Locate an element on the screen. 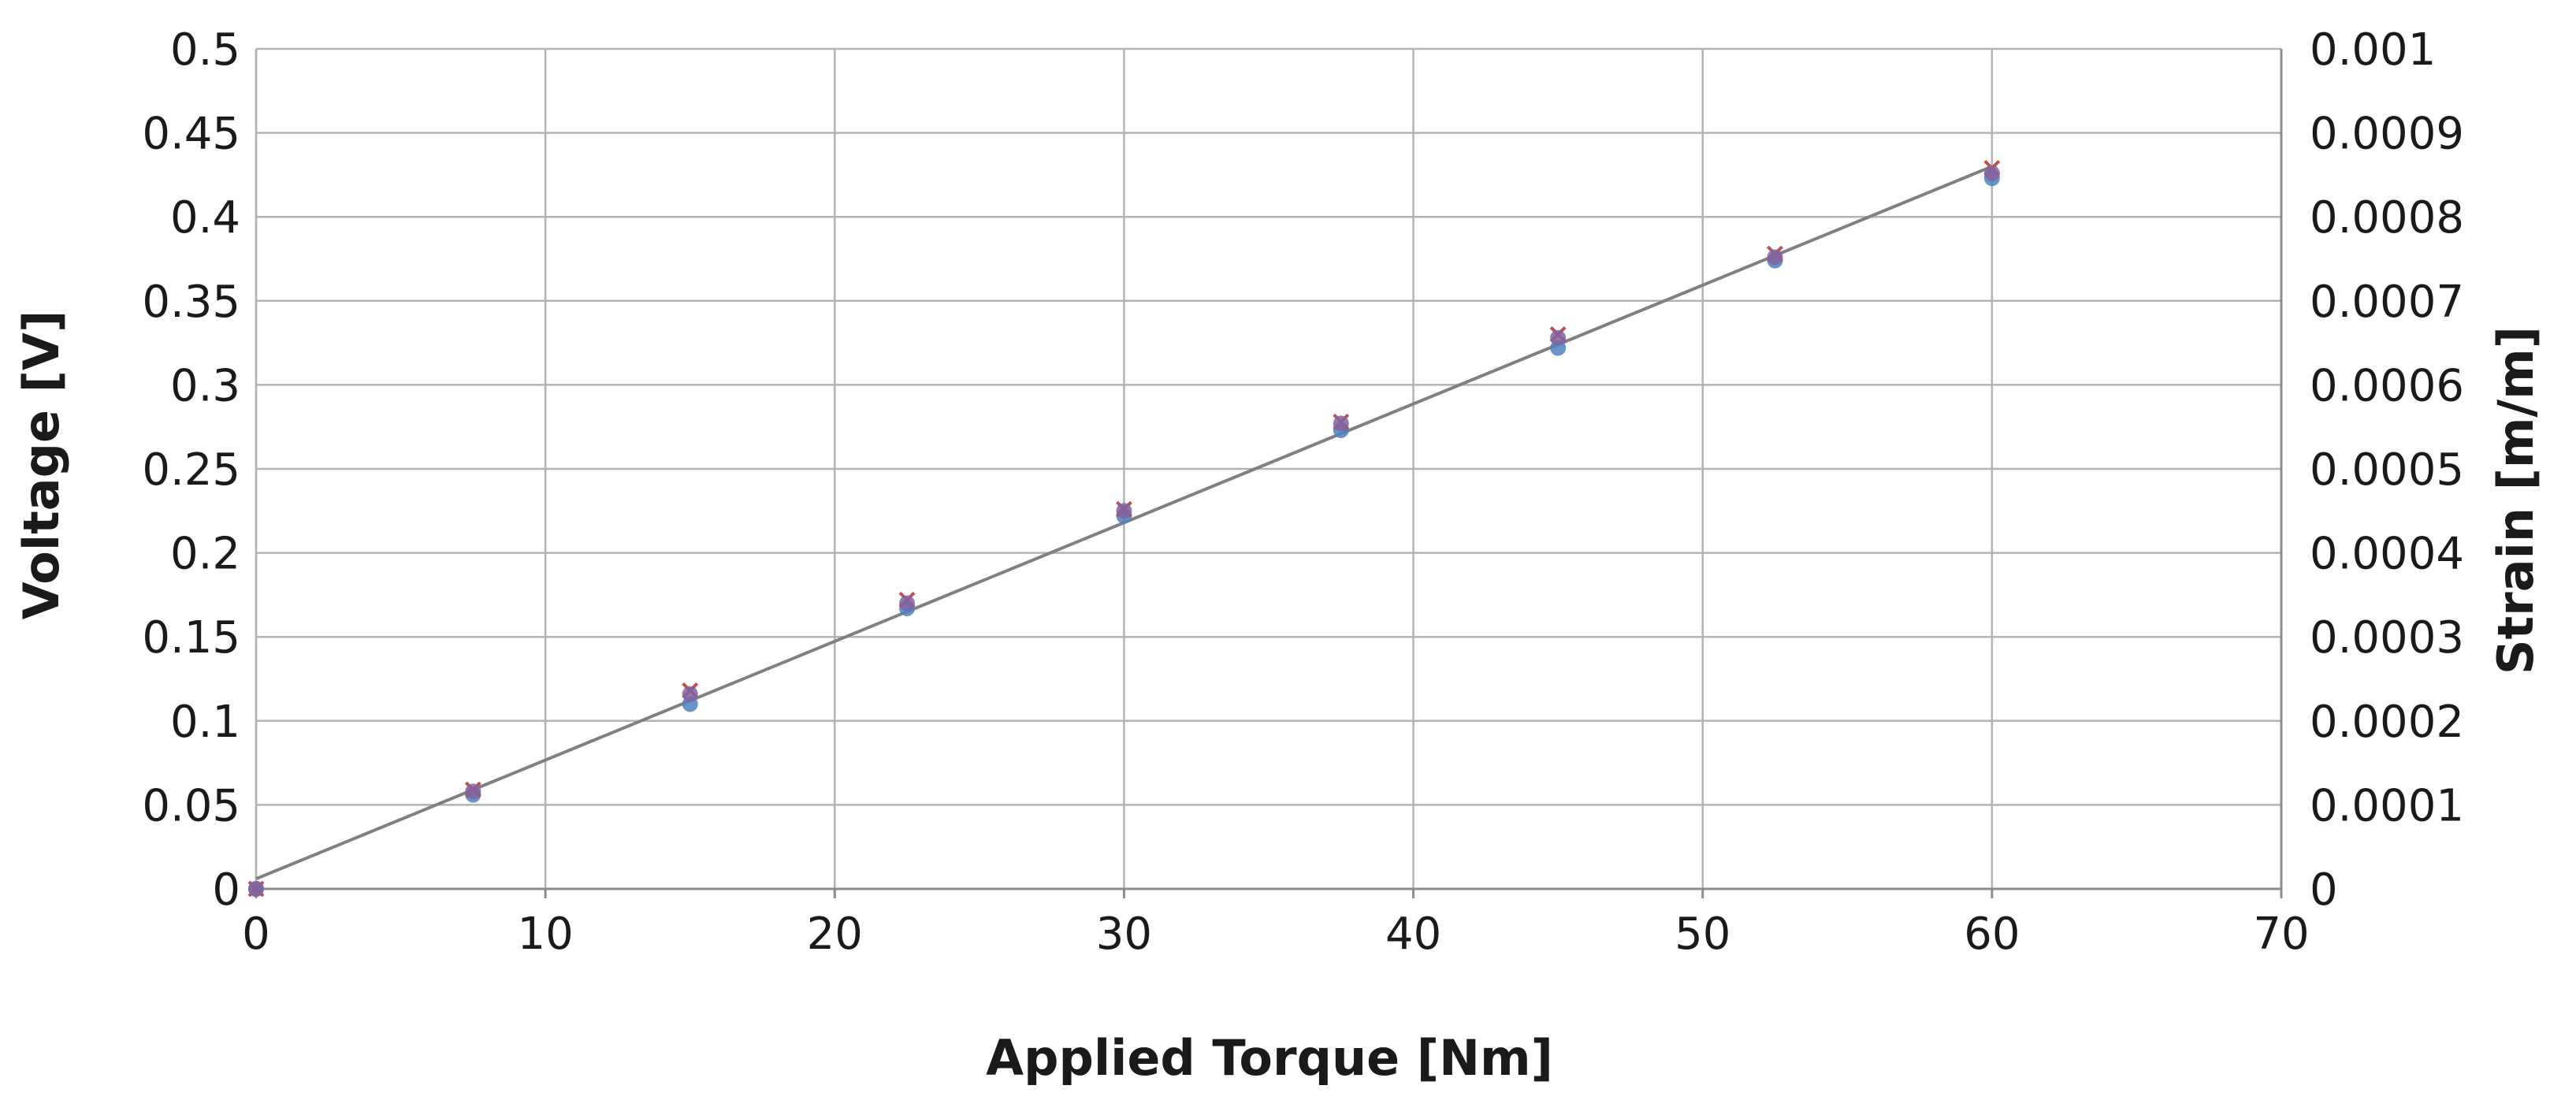 The width and height of the screenshot is (2576, 1104). y2-tick-label: 0.0001 is located at coordinates (2387, 805).